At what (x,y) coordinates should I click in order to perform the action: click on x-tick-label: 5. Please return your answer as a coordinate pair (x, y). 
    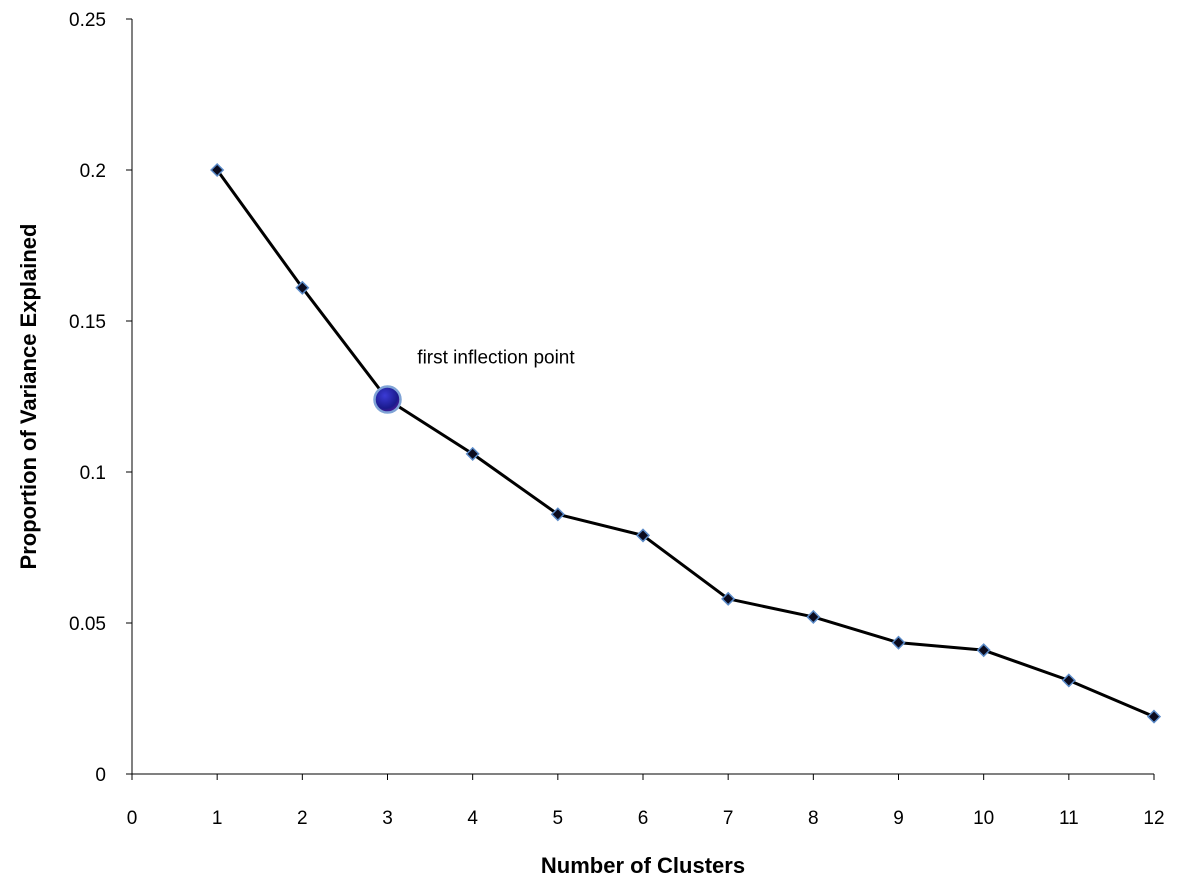
    Looking at the image, I should click on (558, 818).